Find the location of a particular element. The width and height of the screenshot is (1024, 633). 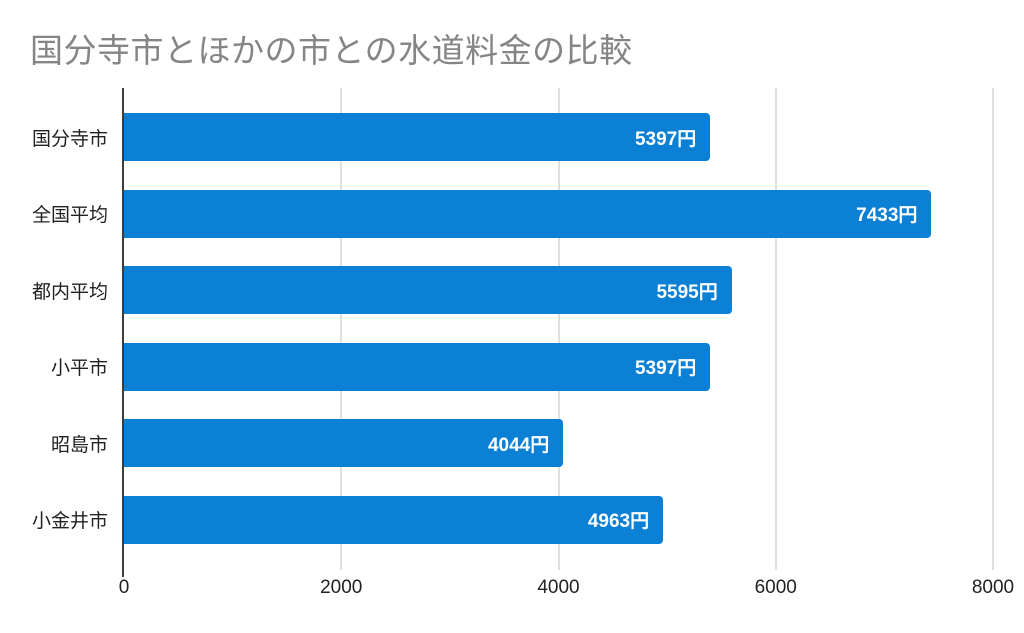

x-tick-label: 8000 is located at coordinates (993, 587).